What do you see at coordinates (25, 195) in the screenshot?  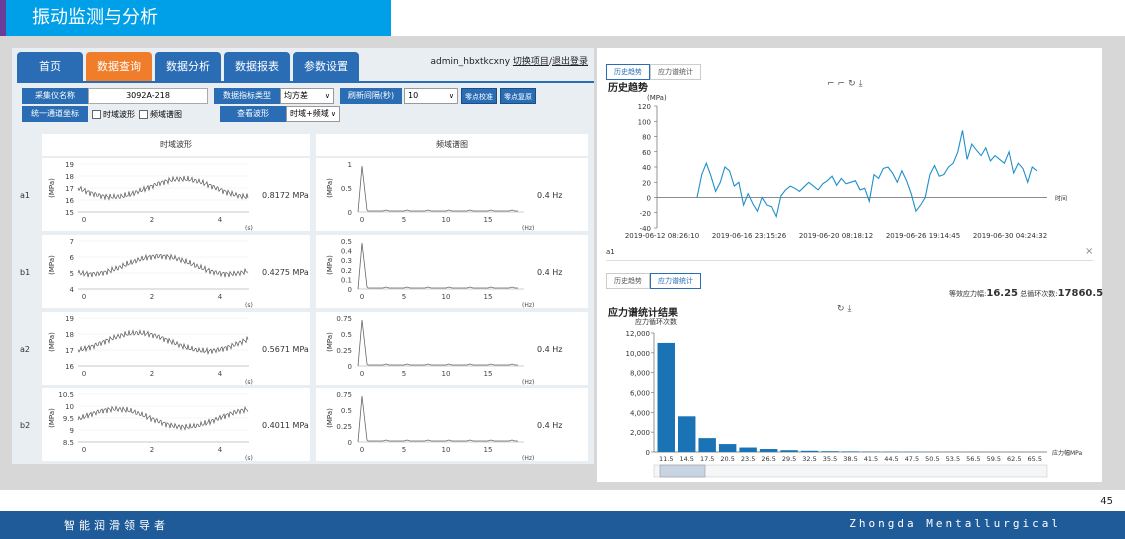 I see `channel-name: a1` at bounding box center [25, 195].